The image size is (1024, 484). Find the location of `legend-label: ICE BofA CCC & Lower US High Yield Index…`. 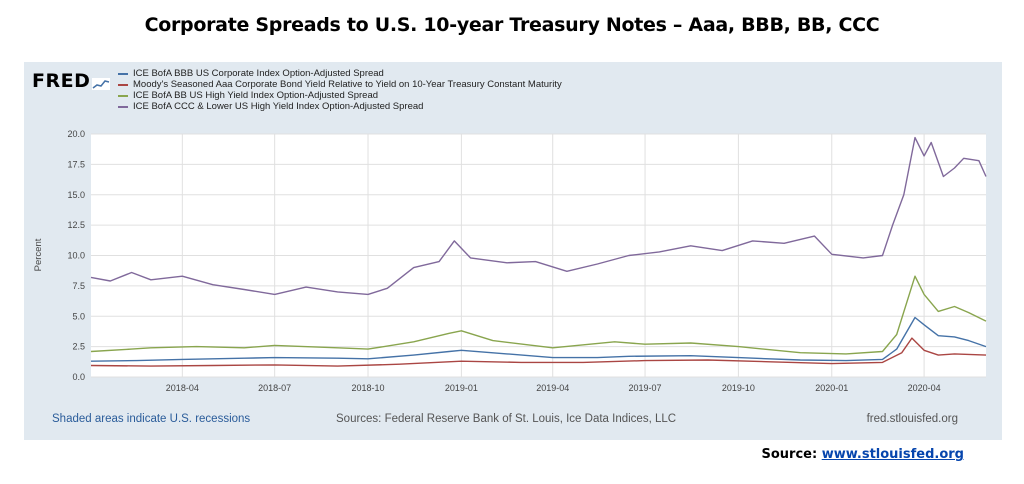

legend-label: ICE BofA CCC & Lower US High Yield Index… is located at coordinates (278, 106).